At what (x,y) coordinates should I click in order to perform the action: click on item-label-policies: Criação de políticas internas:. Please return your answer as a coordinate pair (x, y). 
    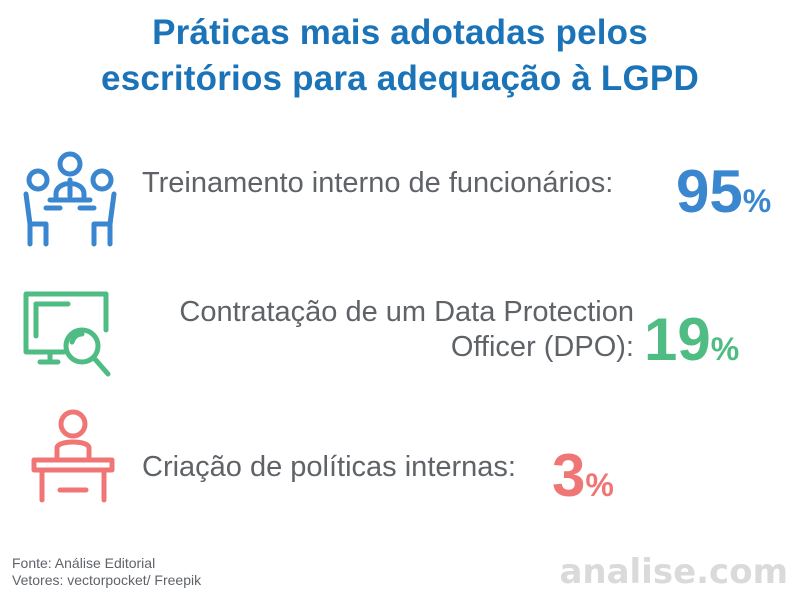
    Looking at the image, I should click on (329, 467).